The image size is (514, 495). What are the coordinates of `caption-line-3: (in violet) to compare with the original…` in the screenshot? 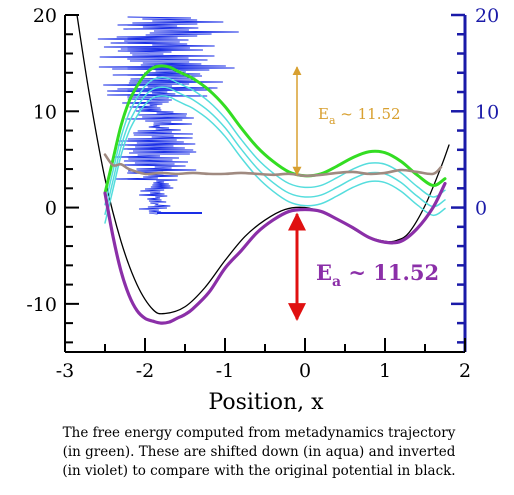 It's located at (259, 471).